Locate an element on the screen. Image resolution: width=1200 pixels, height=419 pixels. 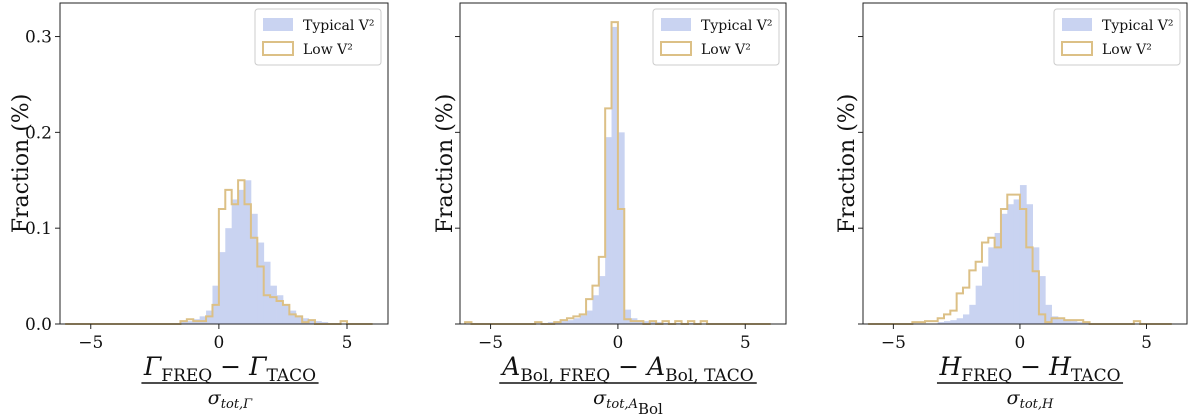
x-title-part: tot,Γ is located at coordinates (237, 404).